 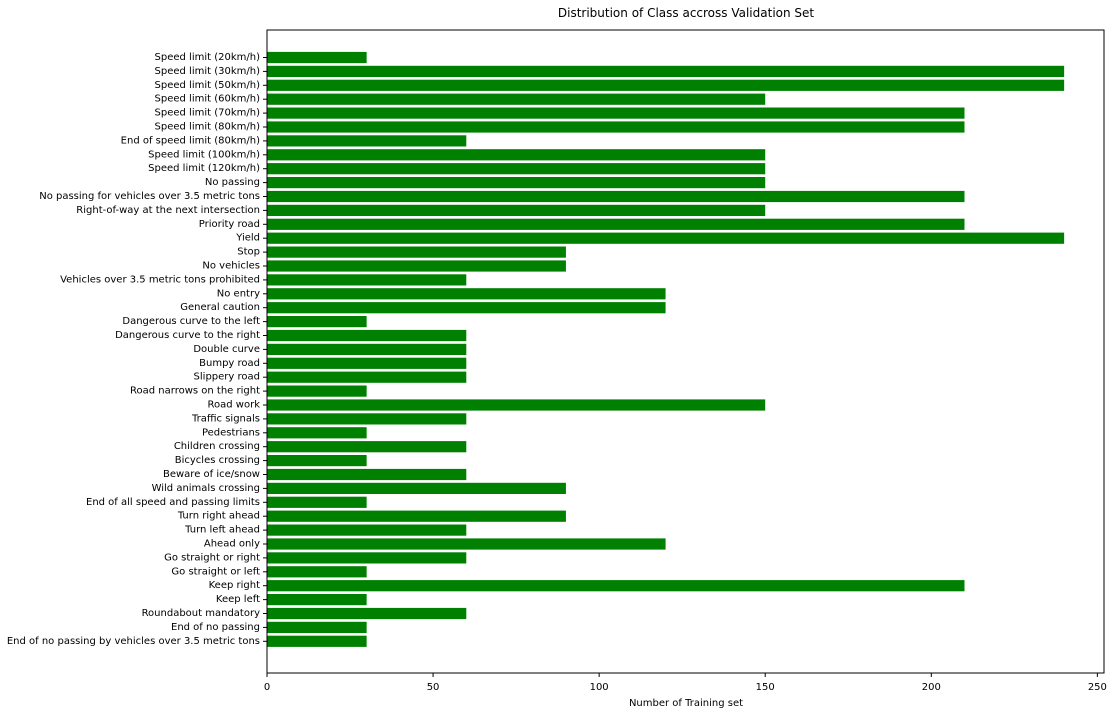 What do you see at coordinates (218, 516) in the screenshot?
I see `y-tick-label: Turn right ahead` at bounding box center [218, 516].